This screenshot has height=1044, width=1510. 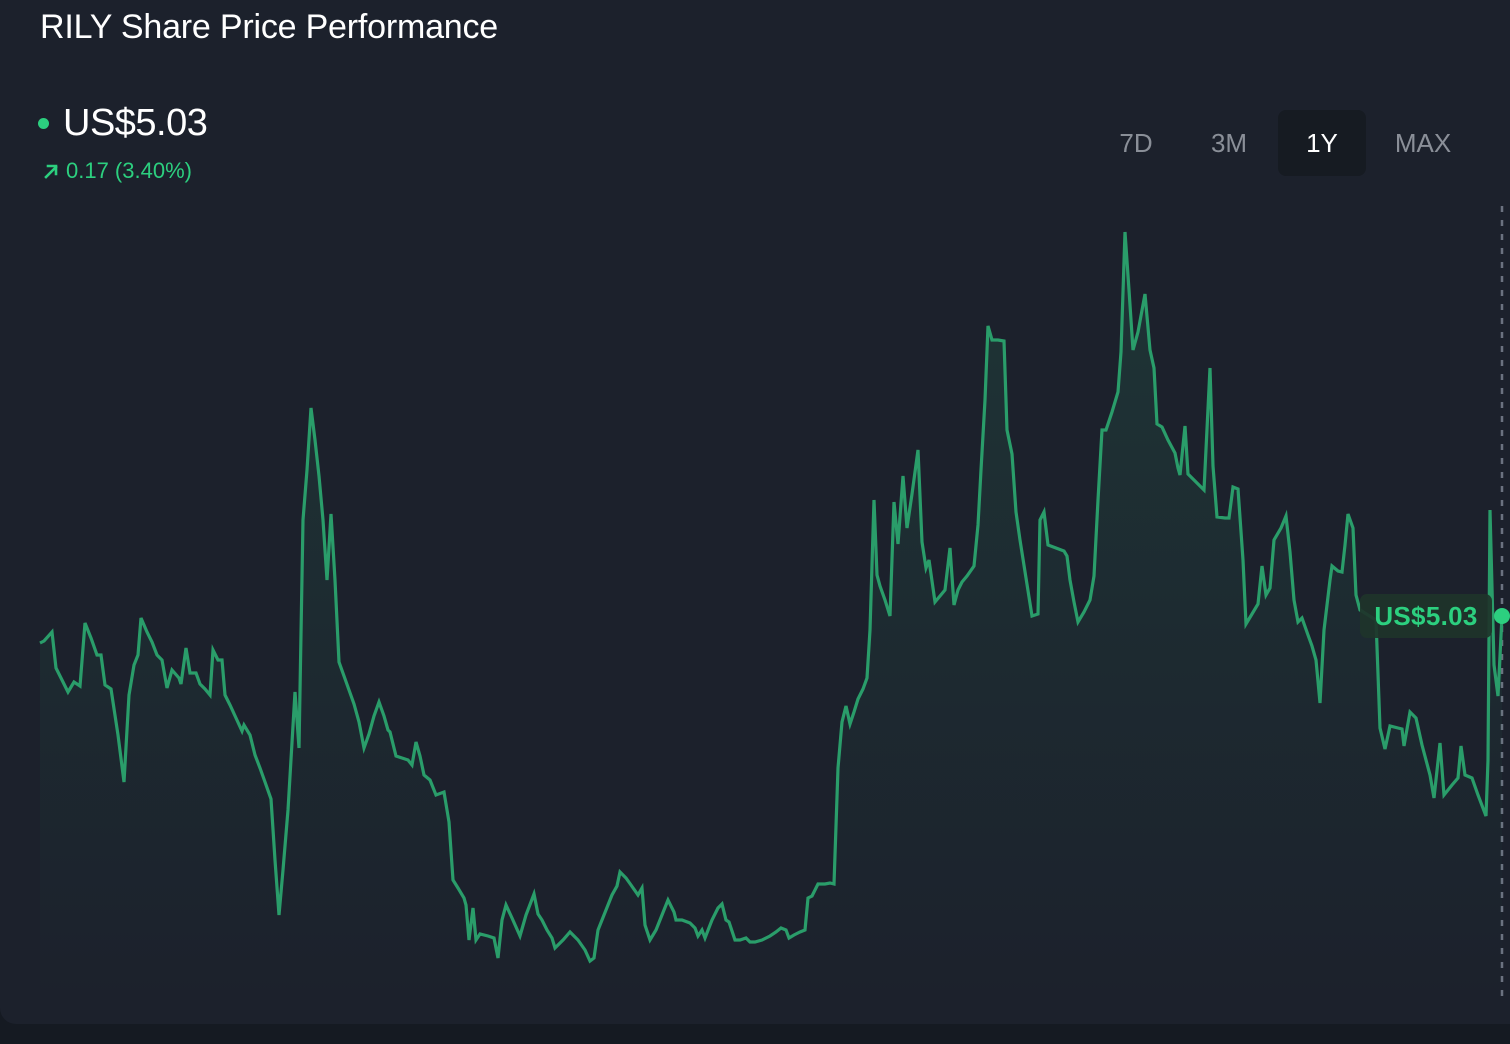 What do you see at coordinates (1136, 142) in the screenshot?
I see `tab-7d: 7D` at bounding box center [1136, 142].